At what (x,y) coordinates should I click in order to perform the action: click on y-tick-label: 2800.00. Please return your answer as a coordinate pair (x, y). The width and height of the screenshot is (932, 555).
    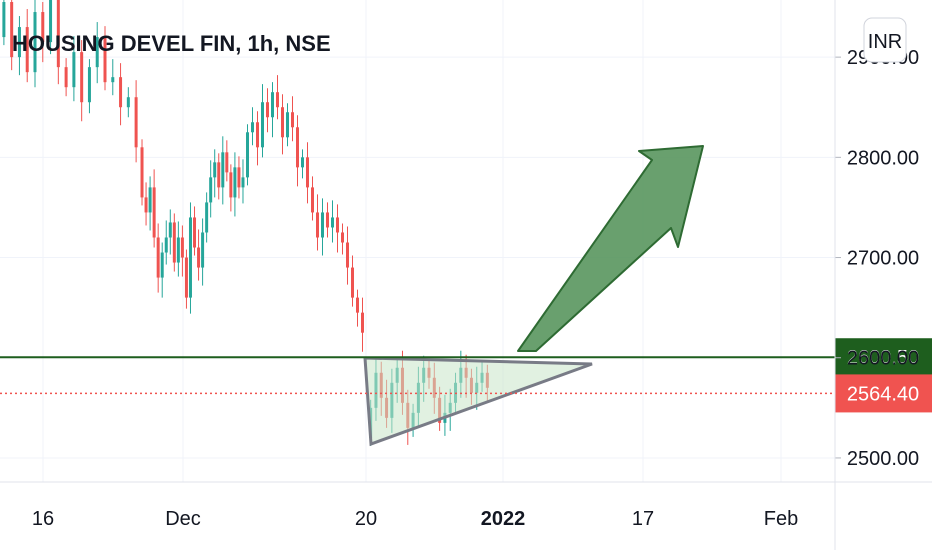
    Looking at the image, I should click on (883, 158).